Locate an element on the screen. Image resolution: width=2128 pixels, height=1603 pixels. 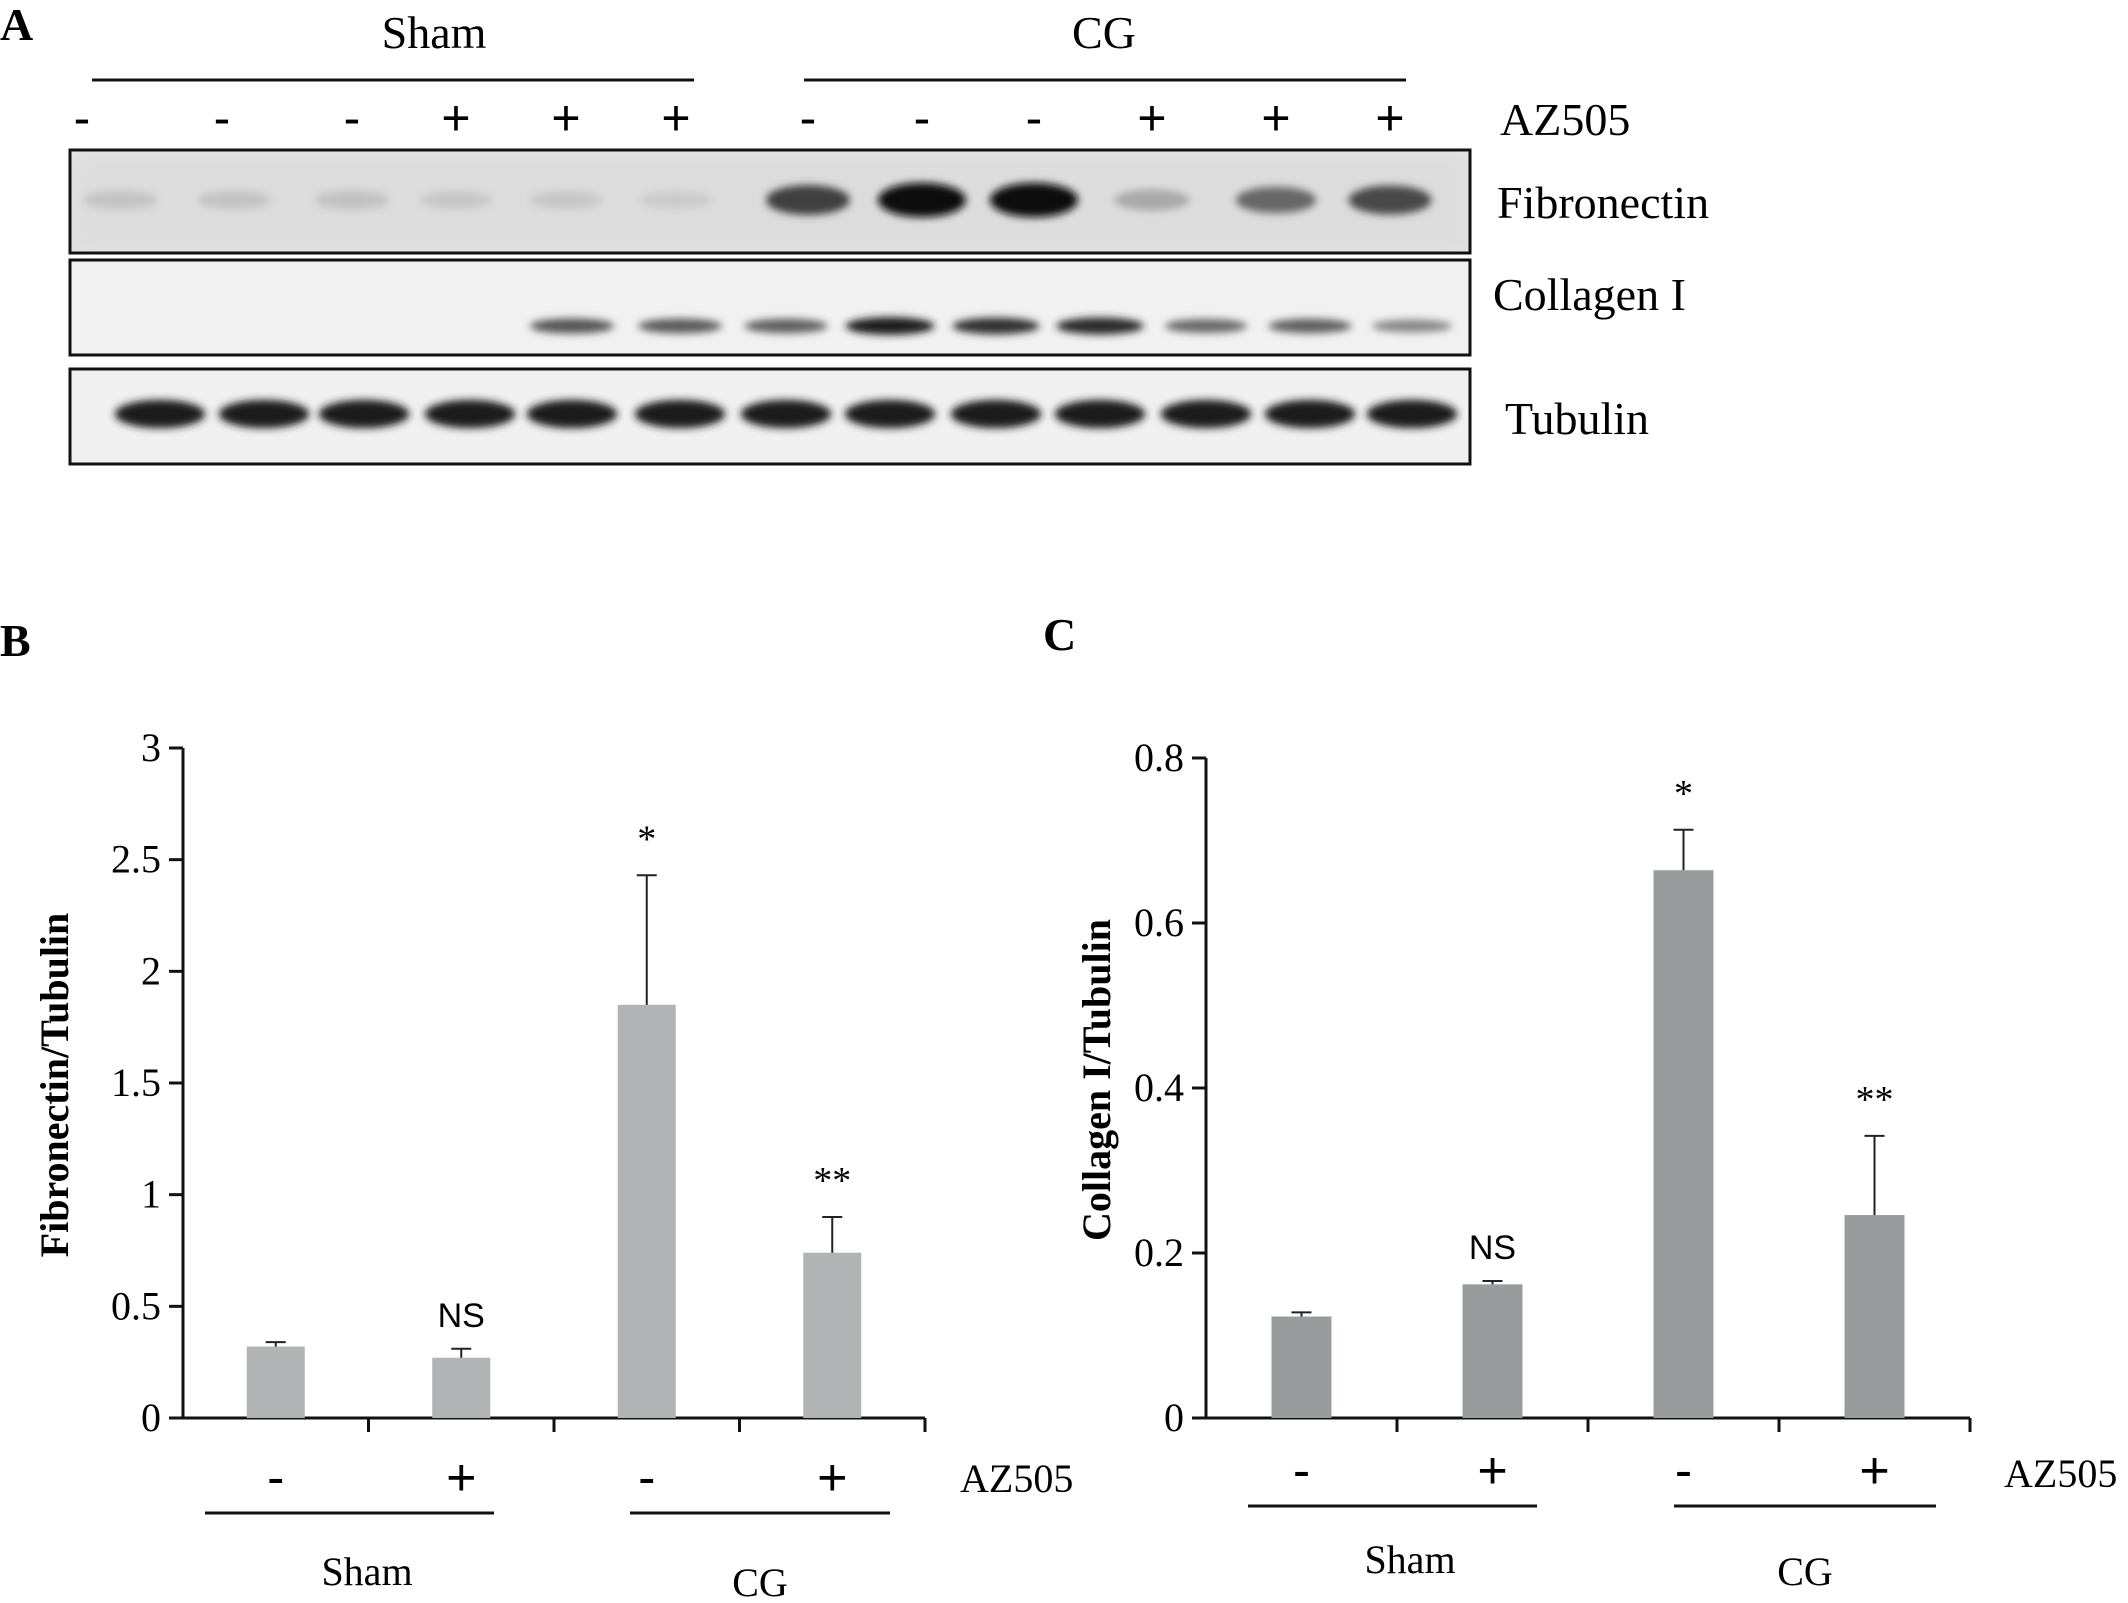
chart-c-bars: NS*** is located at coordinates (1588, 1095).